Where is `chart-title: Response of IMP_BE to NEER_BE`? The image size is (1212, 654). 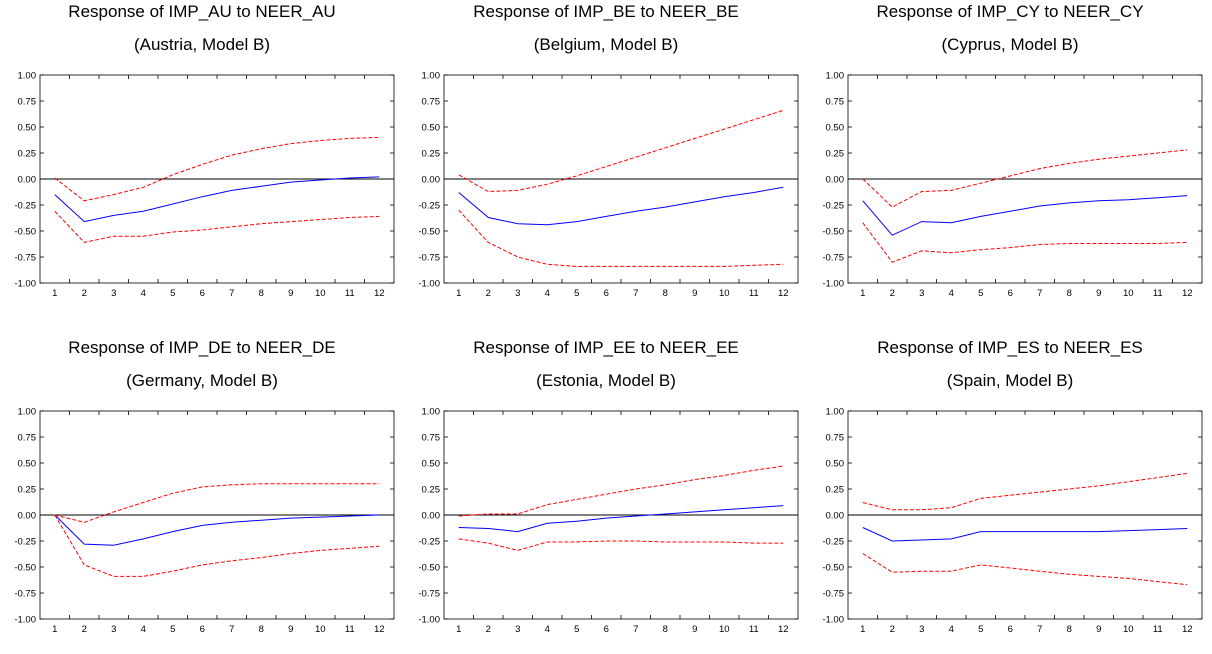
chart-title: Response of IMP_BE to NEER_BE is located at coordinates (606, 11).